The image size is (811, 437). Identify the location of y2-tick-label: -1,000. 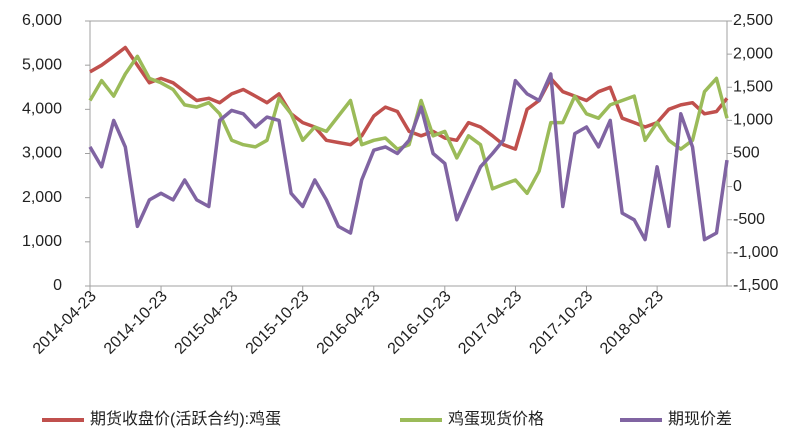
(755, 252).